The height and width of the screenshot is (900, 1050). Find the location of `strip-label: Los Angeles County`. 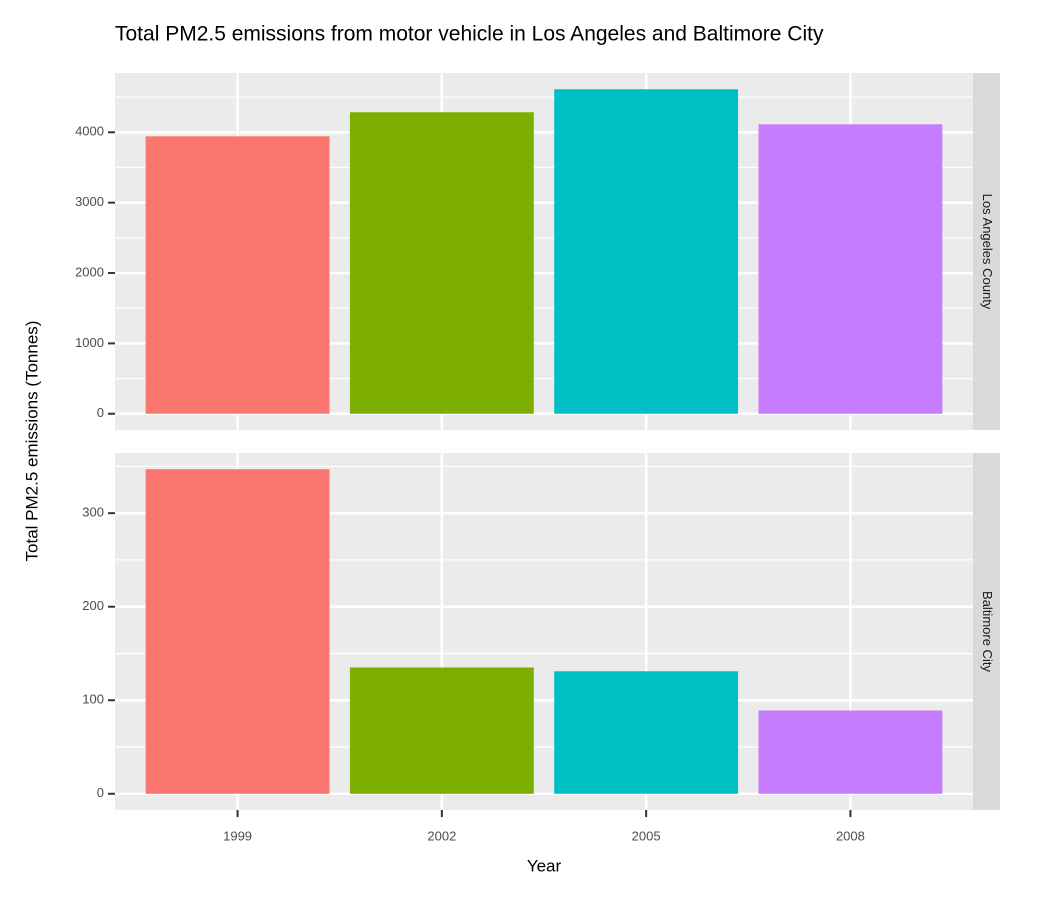

strip-label: Los Angeles County is located at coordinates (987, 252).